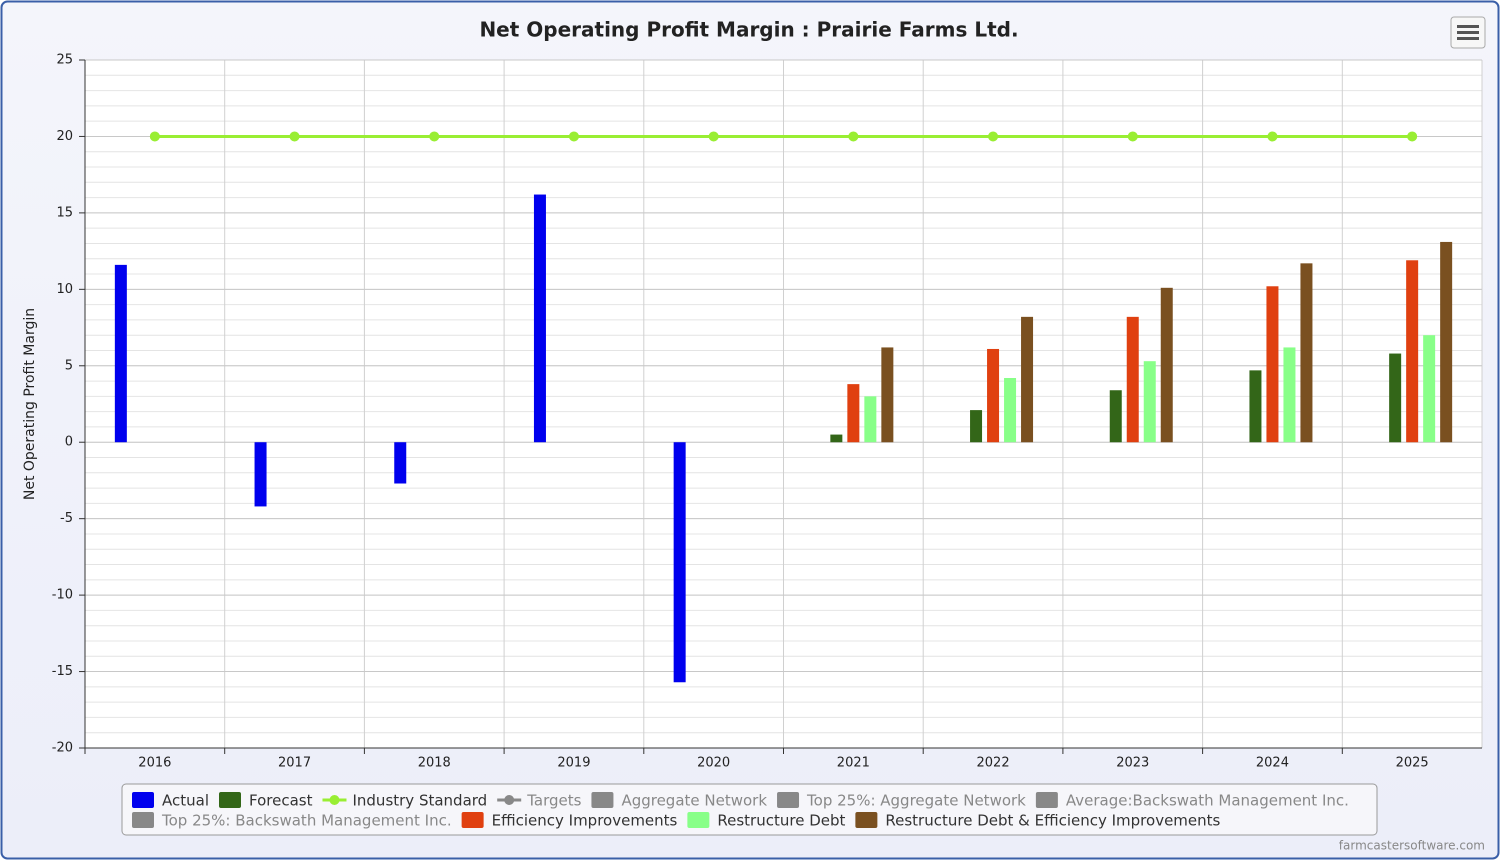  I want to click on y-tick-label: -10, so click(62, 595).